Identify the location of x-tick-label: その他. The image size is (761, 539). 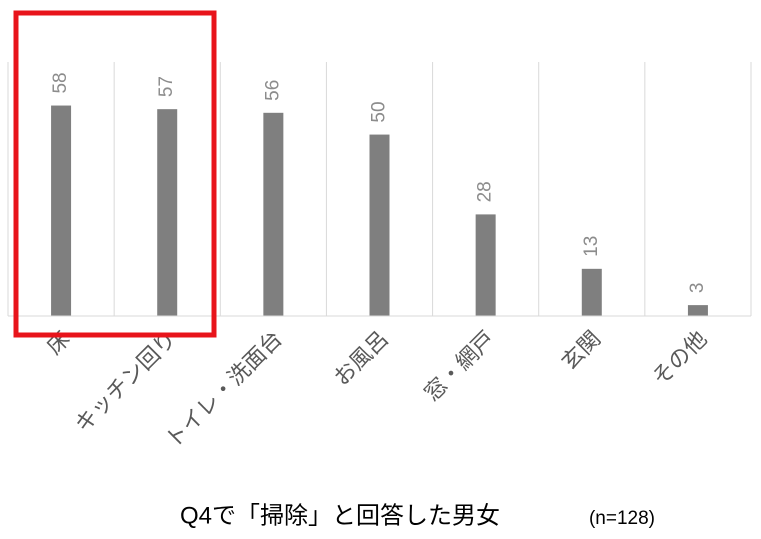
(679, 358).